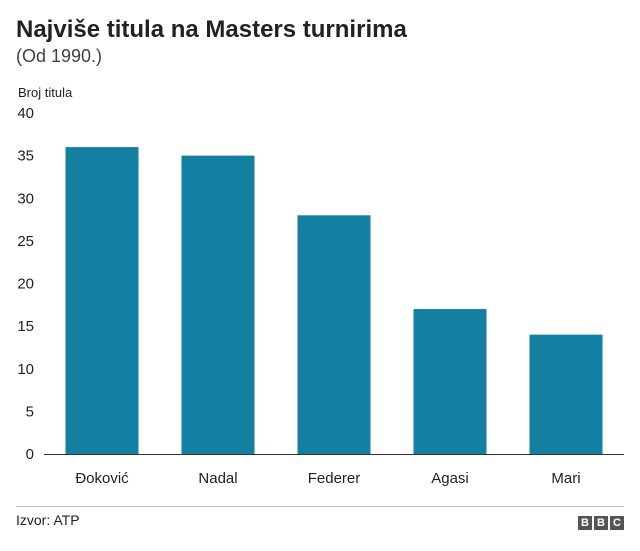 Image resolution: width=640 pixels, height=551 pixels. Describe the element at coordinates (25, 369) in the screenshot. I see `y-tick-label: 10` at that location.